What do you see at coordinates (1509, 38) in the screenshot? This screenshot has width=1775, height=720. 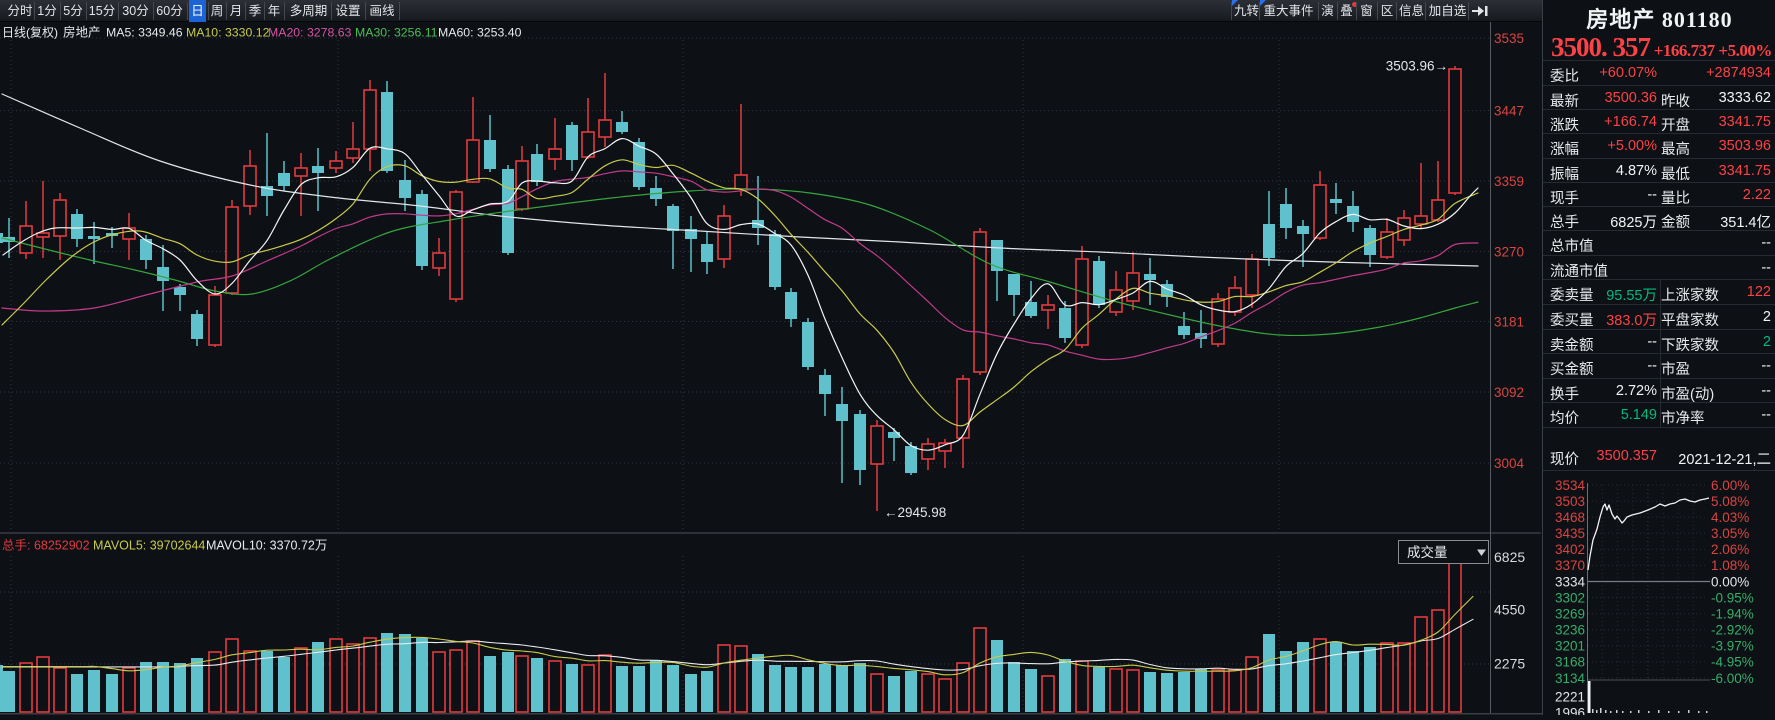 I see `svg-text: 3535` at bounding box center [1509, 38].